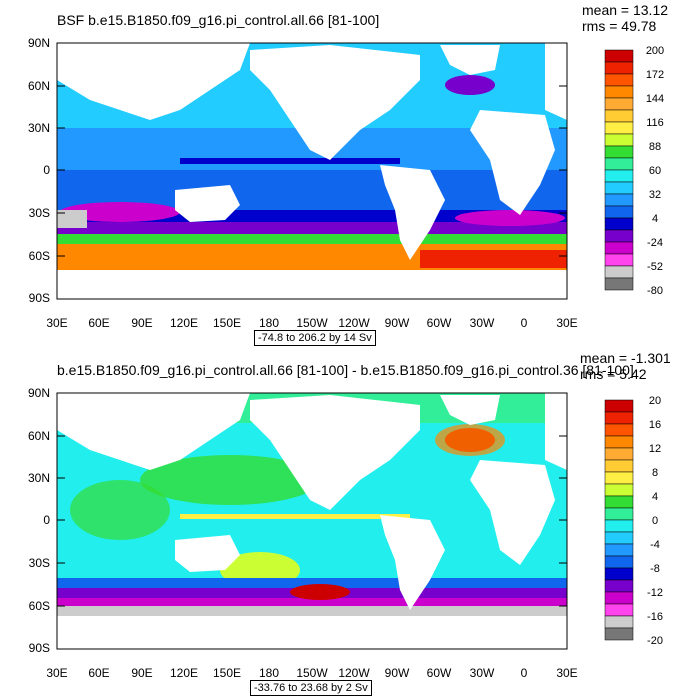 This screenshot has height=700, width=700. What do you see at coordinates (312, 583) in the screenshot?
I see `acc-blue` at bounding box center [312, 583].